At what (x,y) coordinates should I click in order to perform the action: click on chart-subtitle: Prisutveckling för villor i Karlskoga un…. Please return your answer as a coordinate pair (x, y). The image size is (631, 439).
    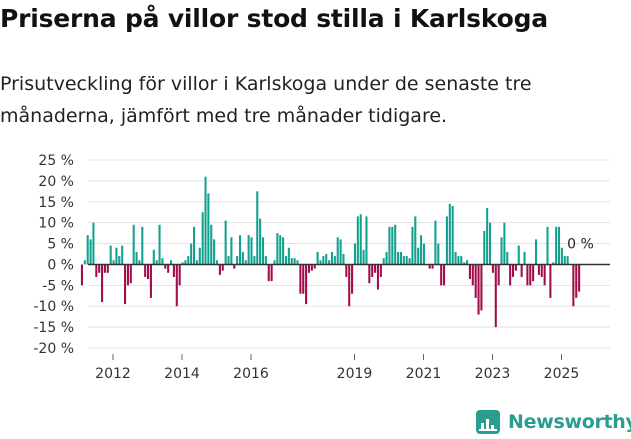
    Looking at the image, I should click on (266, 100).